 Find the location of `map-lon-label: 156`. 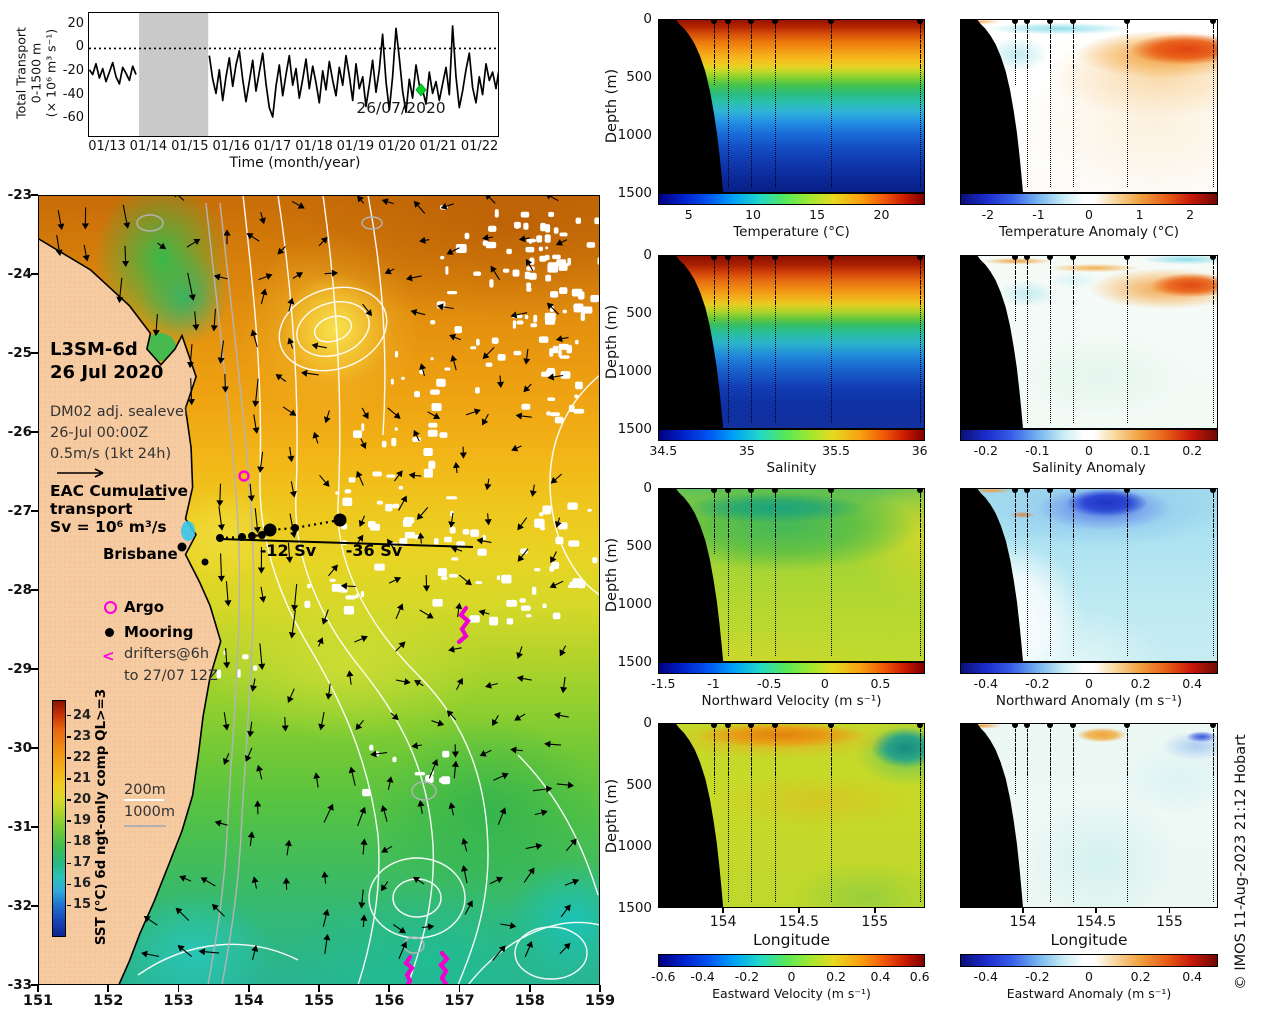

map-lon-label: 156 is located at coordinates (389, 1001).